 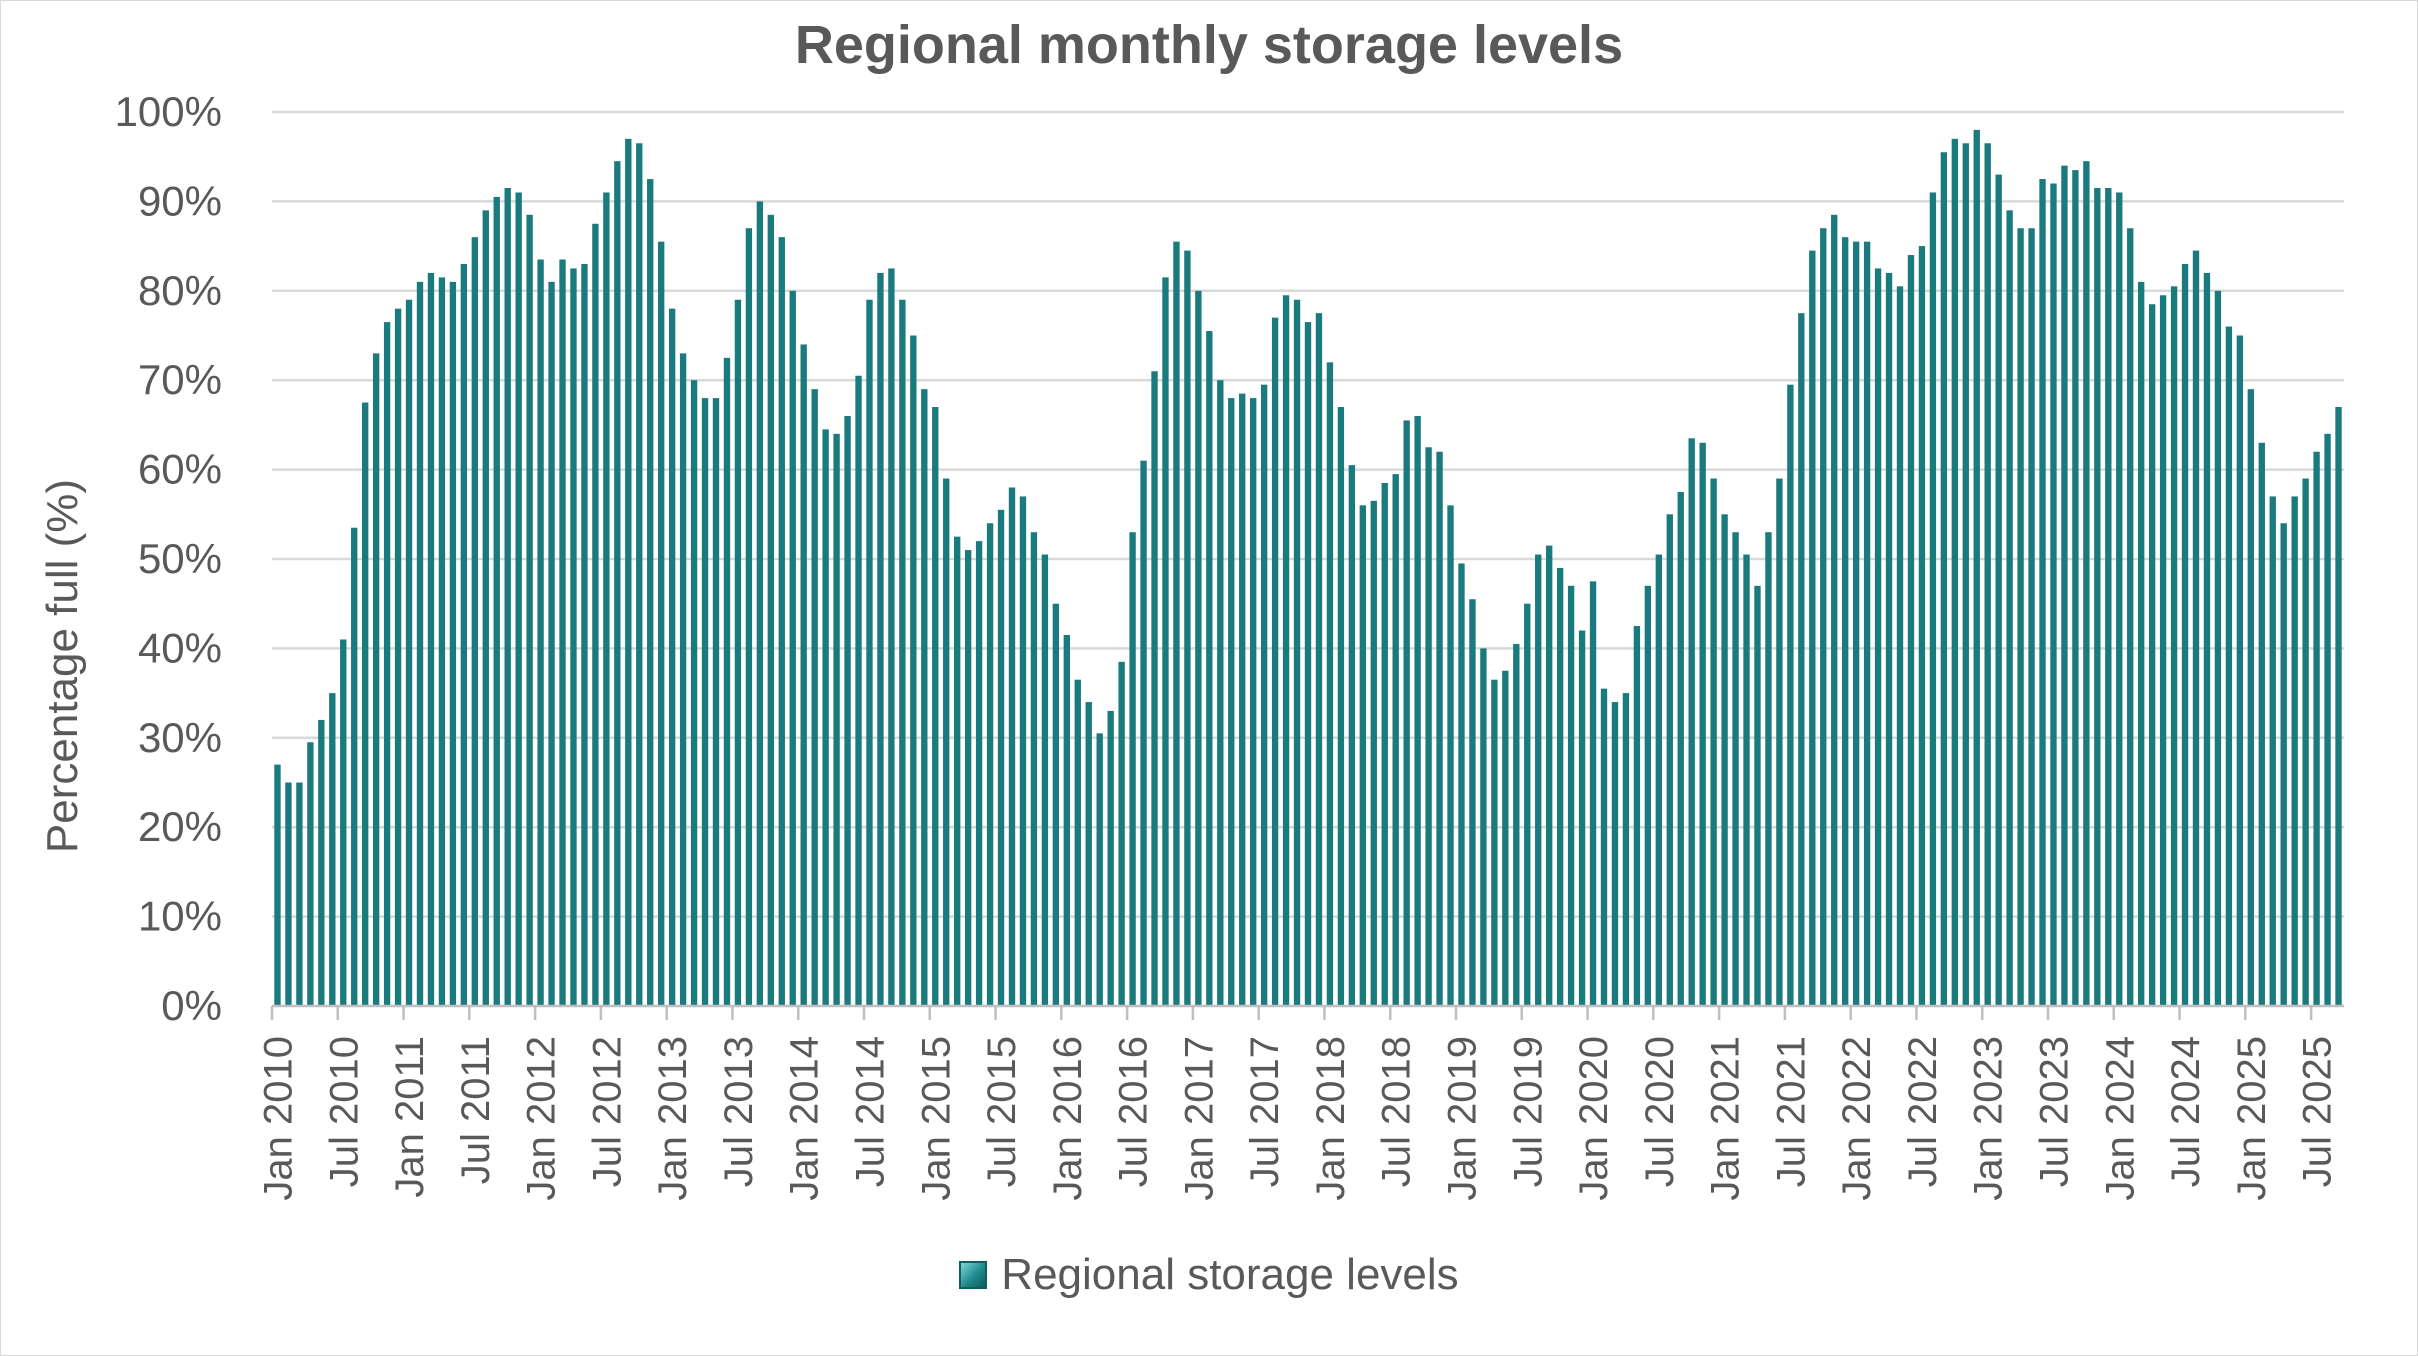 I want to click on x-tick-label: Jan 2021, so click(x=1726, y=1118).